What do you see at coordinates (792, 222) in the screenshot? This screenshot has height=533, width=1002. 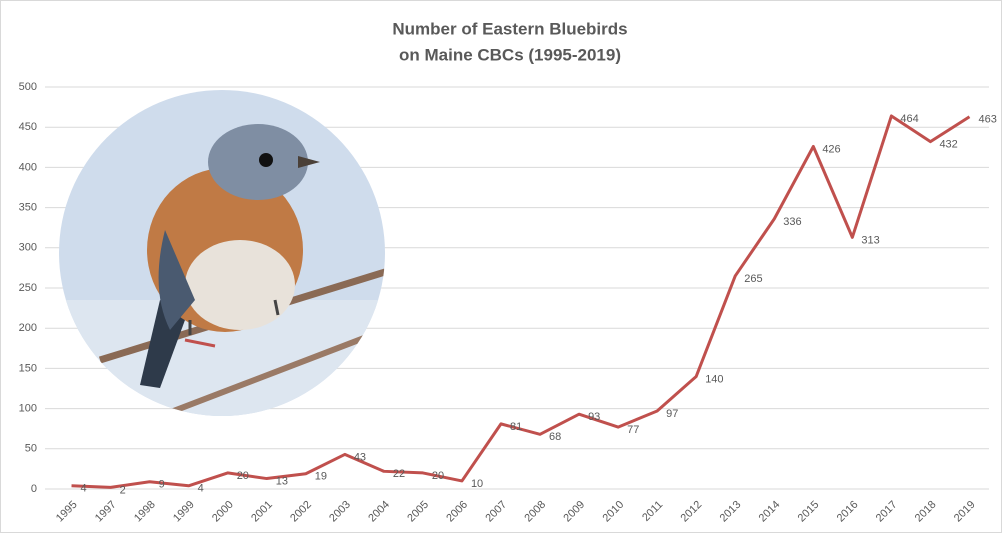 I see `data-label: 336` at bounding box center [792, 222].